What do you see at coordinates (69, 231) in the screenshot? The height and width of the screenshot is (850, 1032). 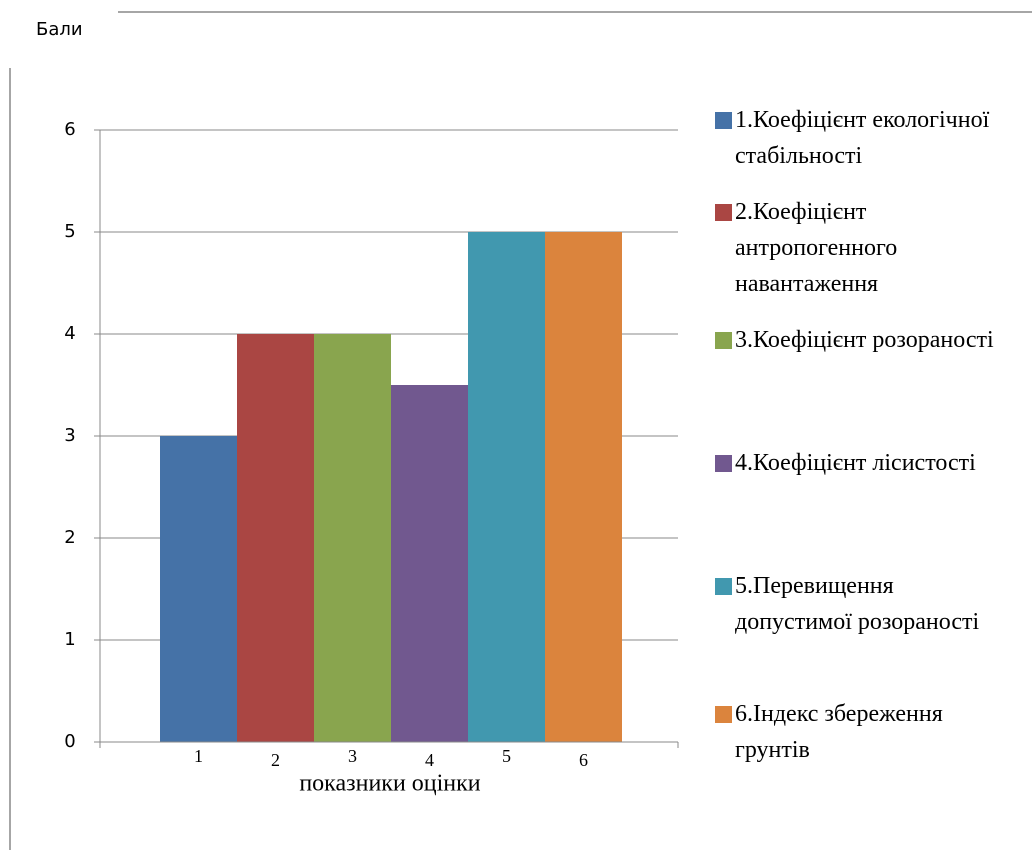 I see `y-tick-label: 5` at bounding box center [69, 231].